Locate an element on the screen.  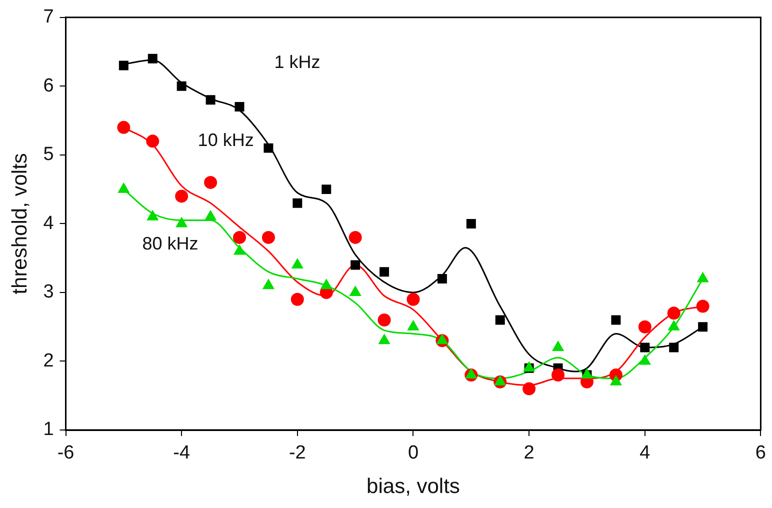
y-axis-title: threshold, volts is located at coordinates (20, 223).